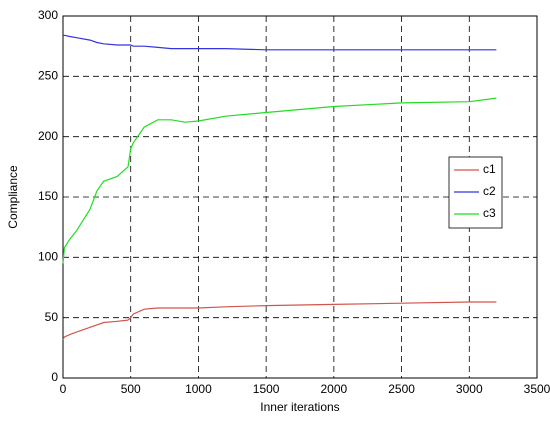 Image resolution: width=550 pixels, height=426 pixels. What do you see at coordinates (54, 377) in the screenshot?
I see `y-tick-label: 0` at bounding box center [54, 377].